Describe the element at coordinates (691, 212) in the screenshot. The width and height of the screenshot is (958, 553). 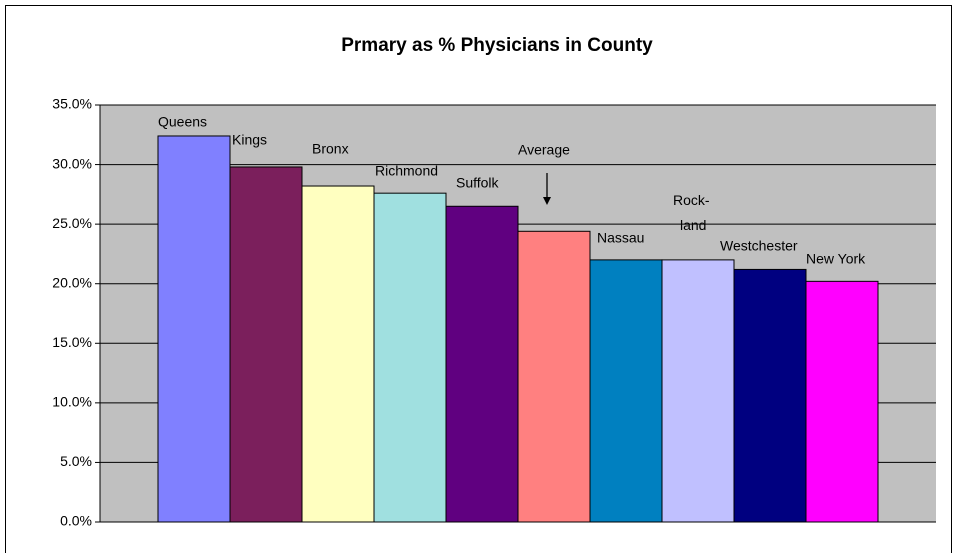
I see `bar-label: Rock-land` at that location.